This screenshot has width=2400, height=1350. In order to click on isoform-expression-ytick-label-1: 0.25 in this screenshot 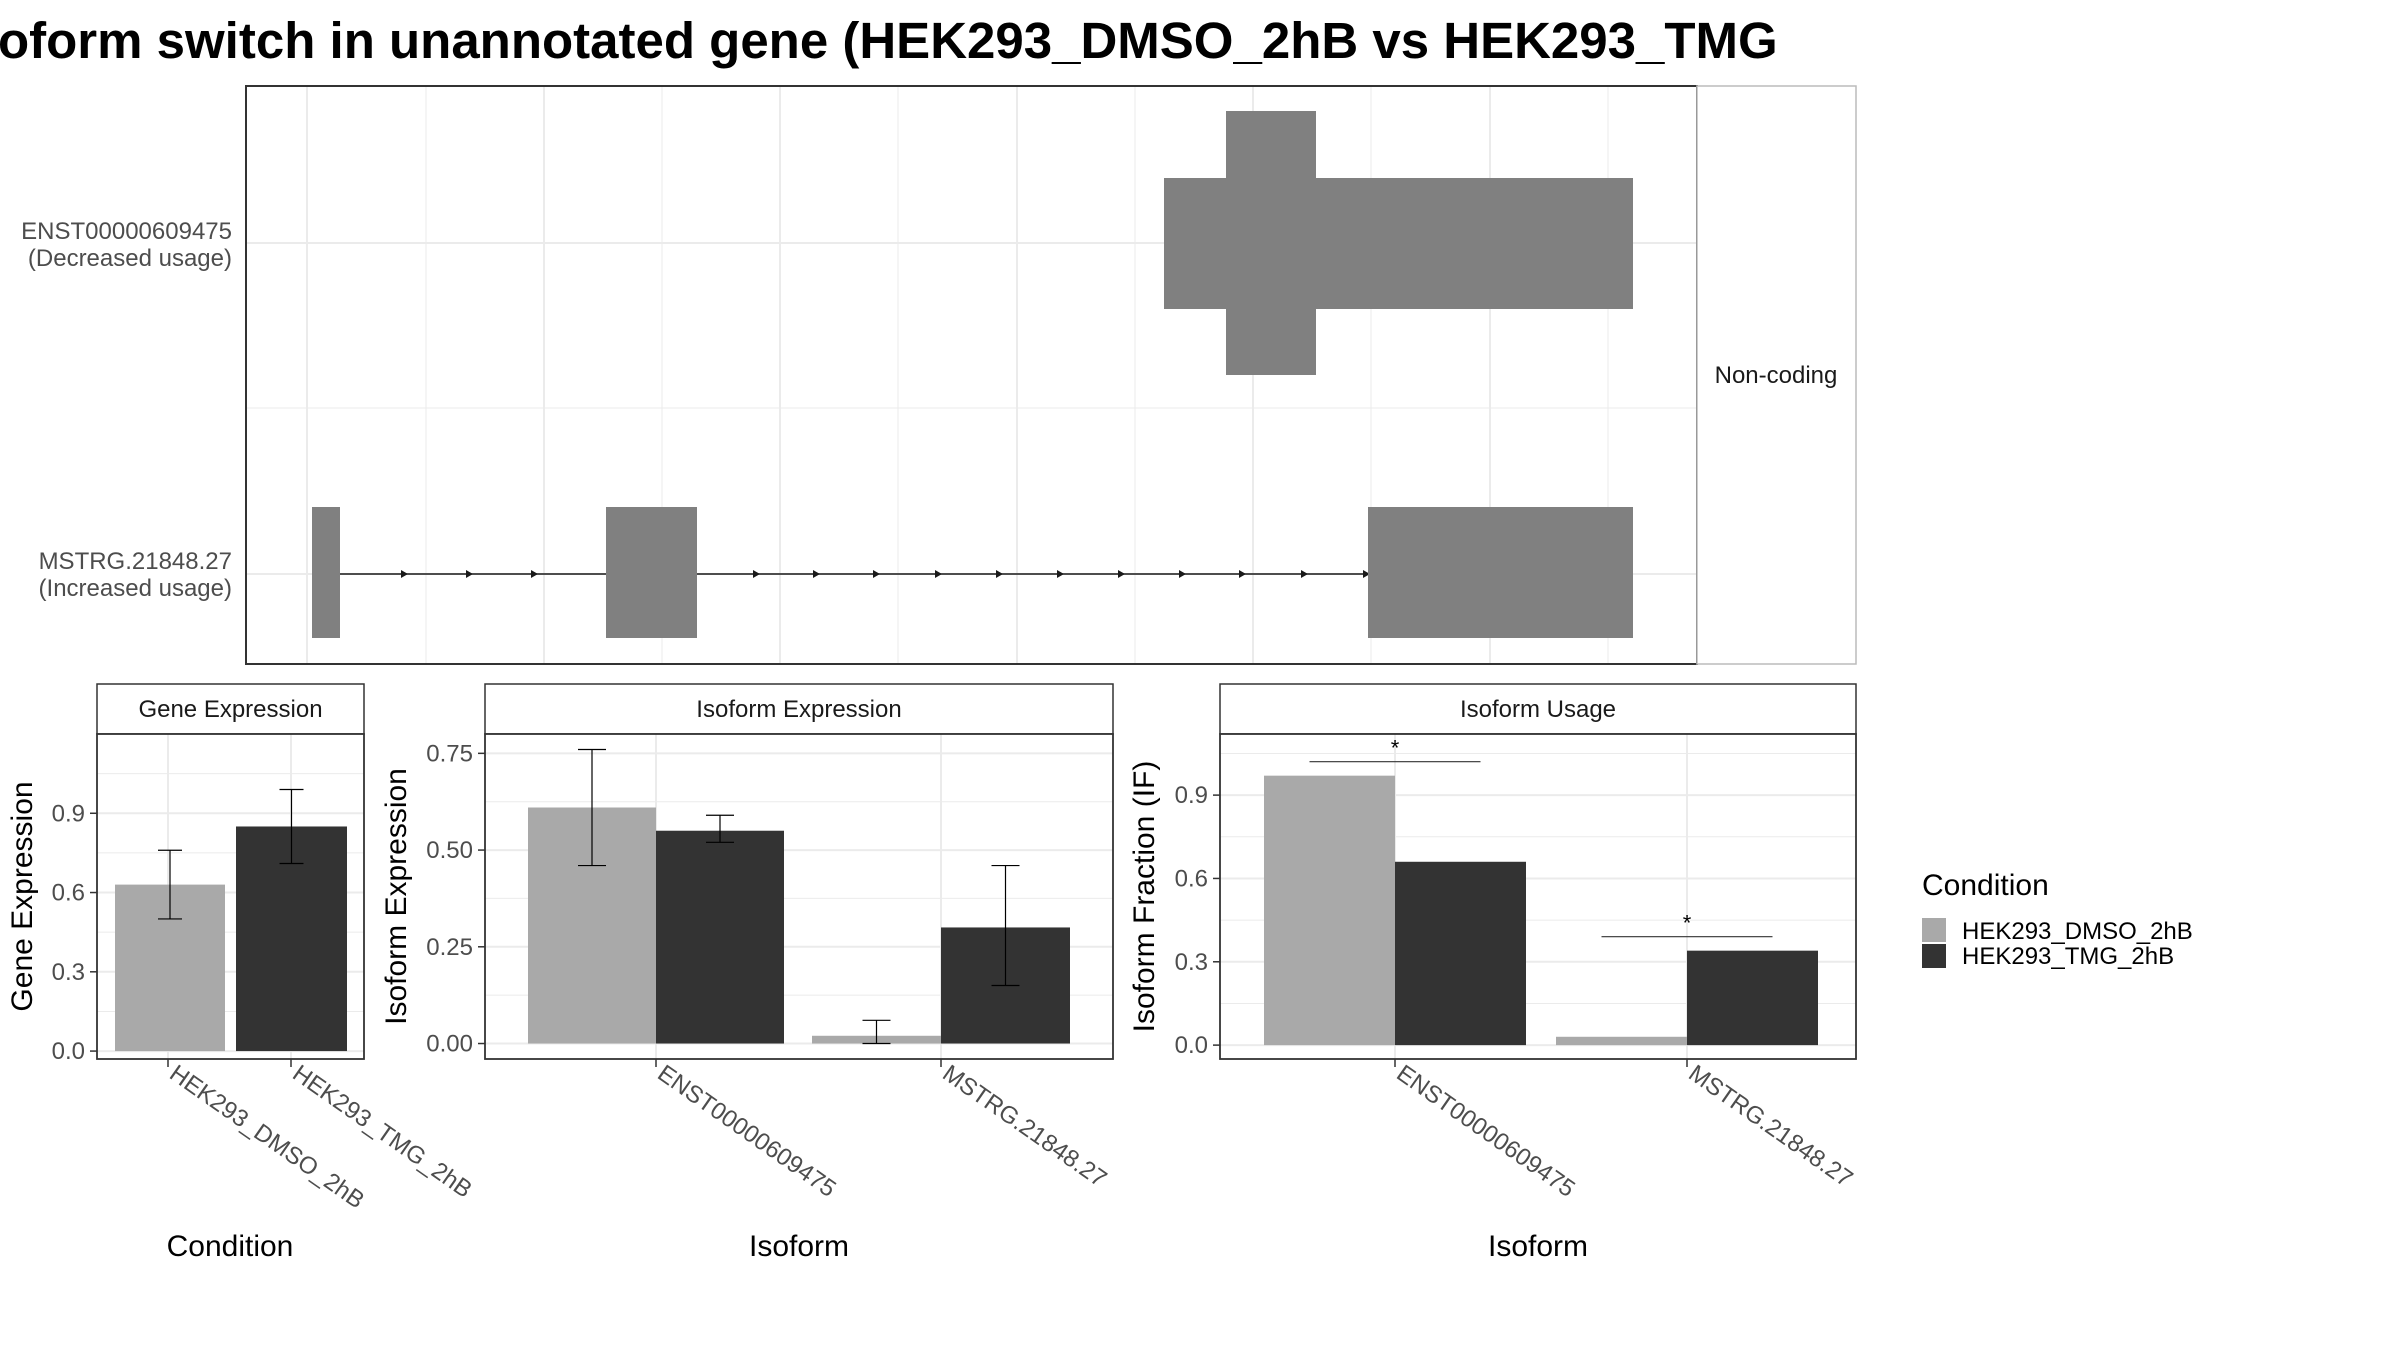, I will do `click(449, 947)`.